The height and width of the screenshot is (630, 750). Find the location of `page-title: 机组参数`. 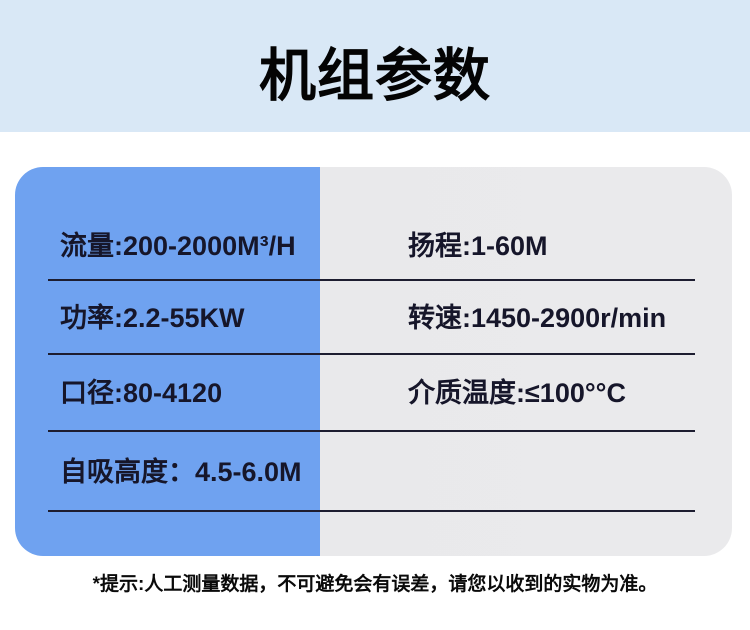

page-title: 机组参数 is located at coordinates (375, 75).